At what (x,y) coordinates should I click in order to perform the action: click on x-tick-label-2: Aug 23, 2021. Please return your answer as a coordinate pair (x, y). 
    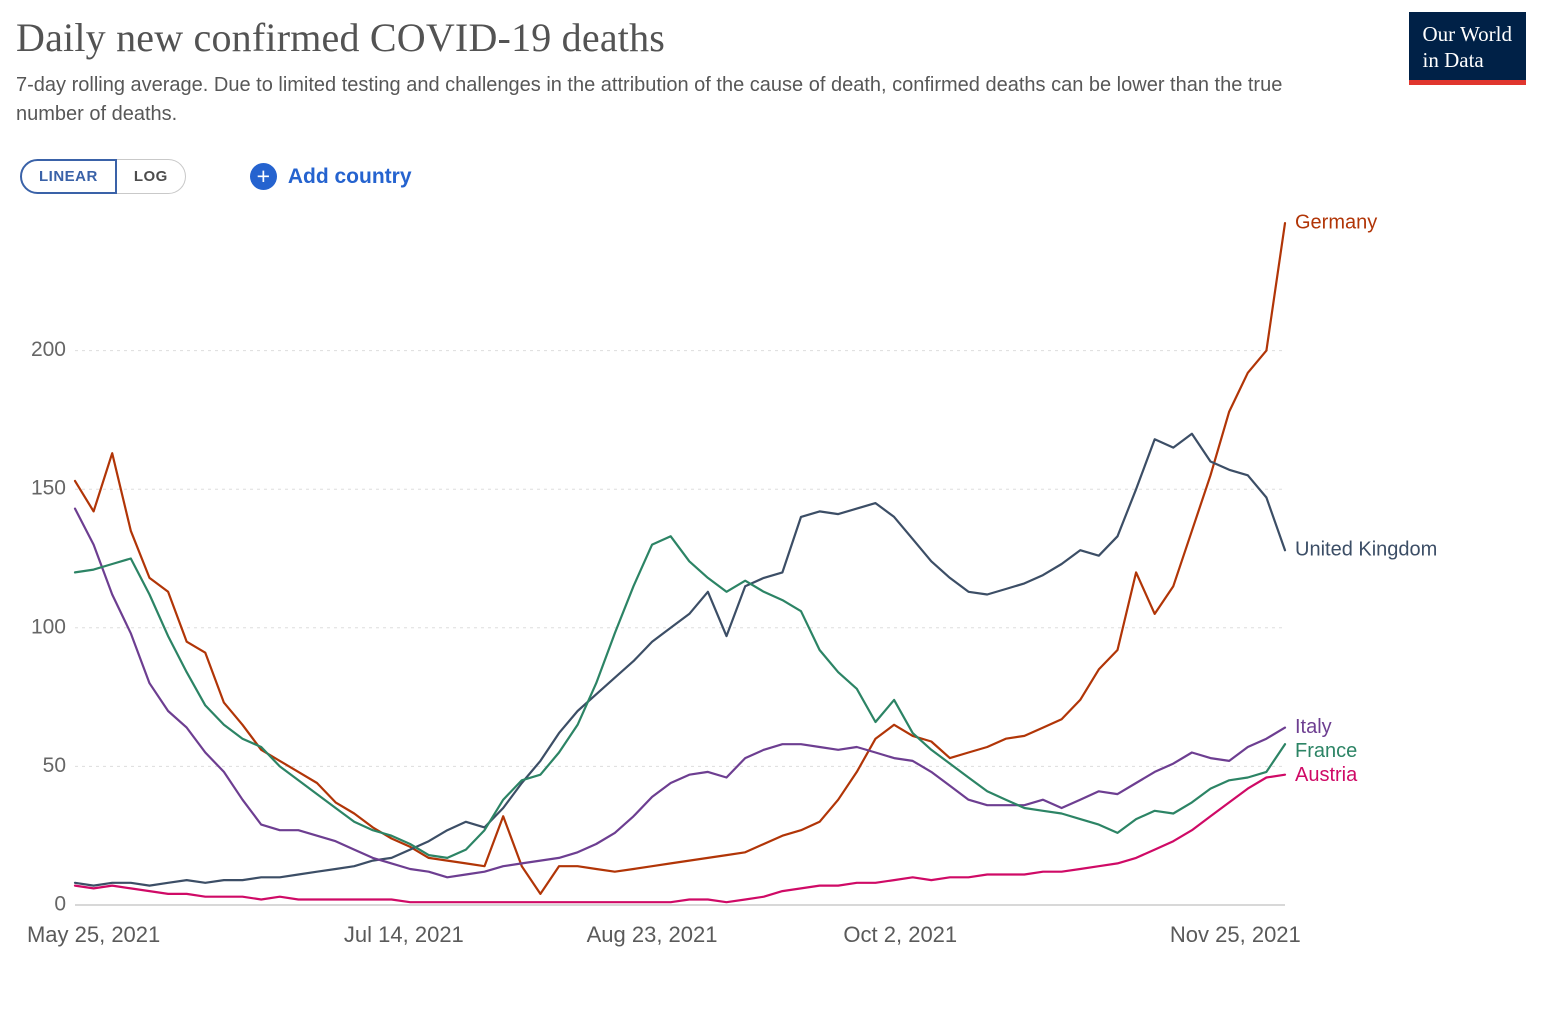
    Looking at the image, I should click on (652, 934).